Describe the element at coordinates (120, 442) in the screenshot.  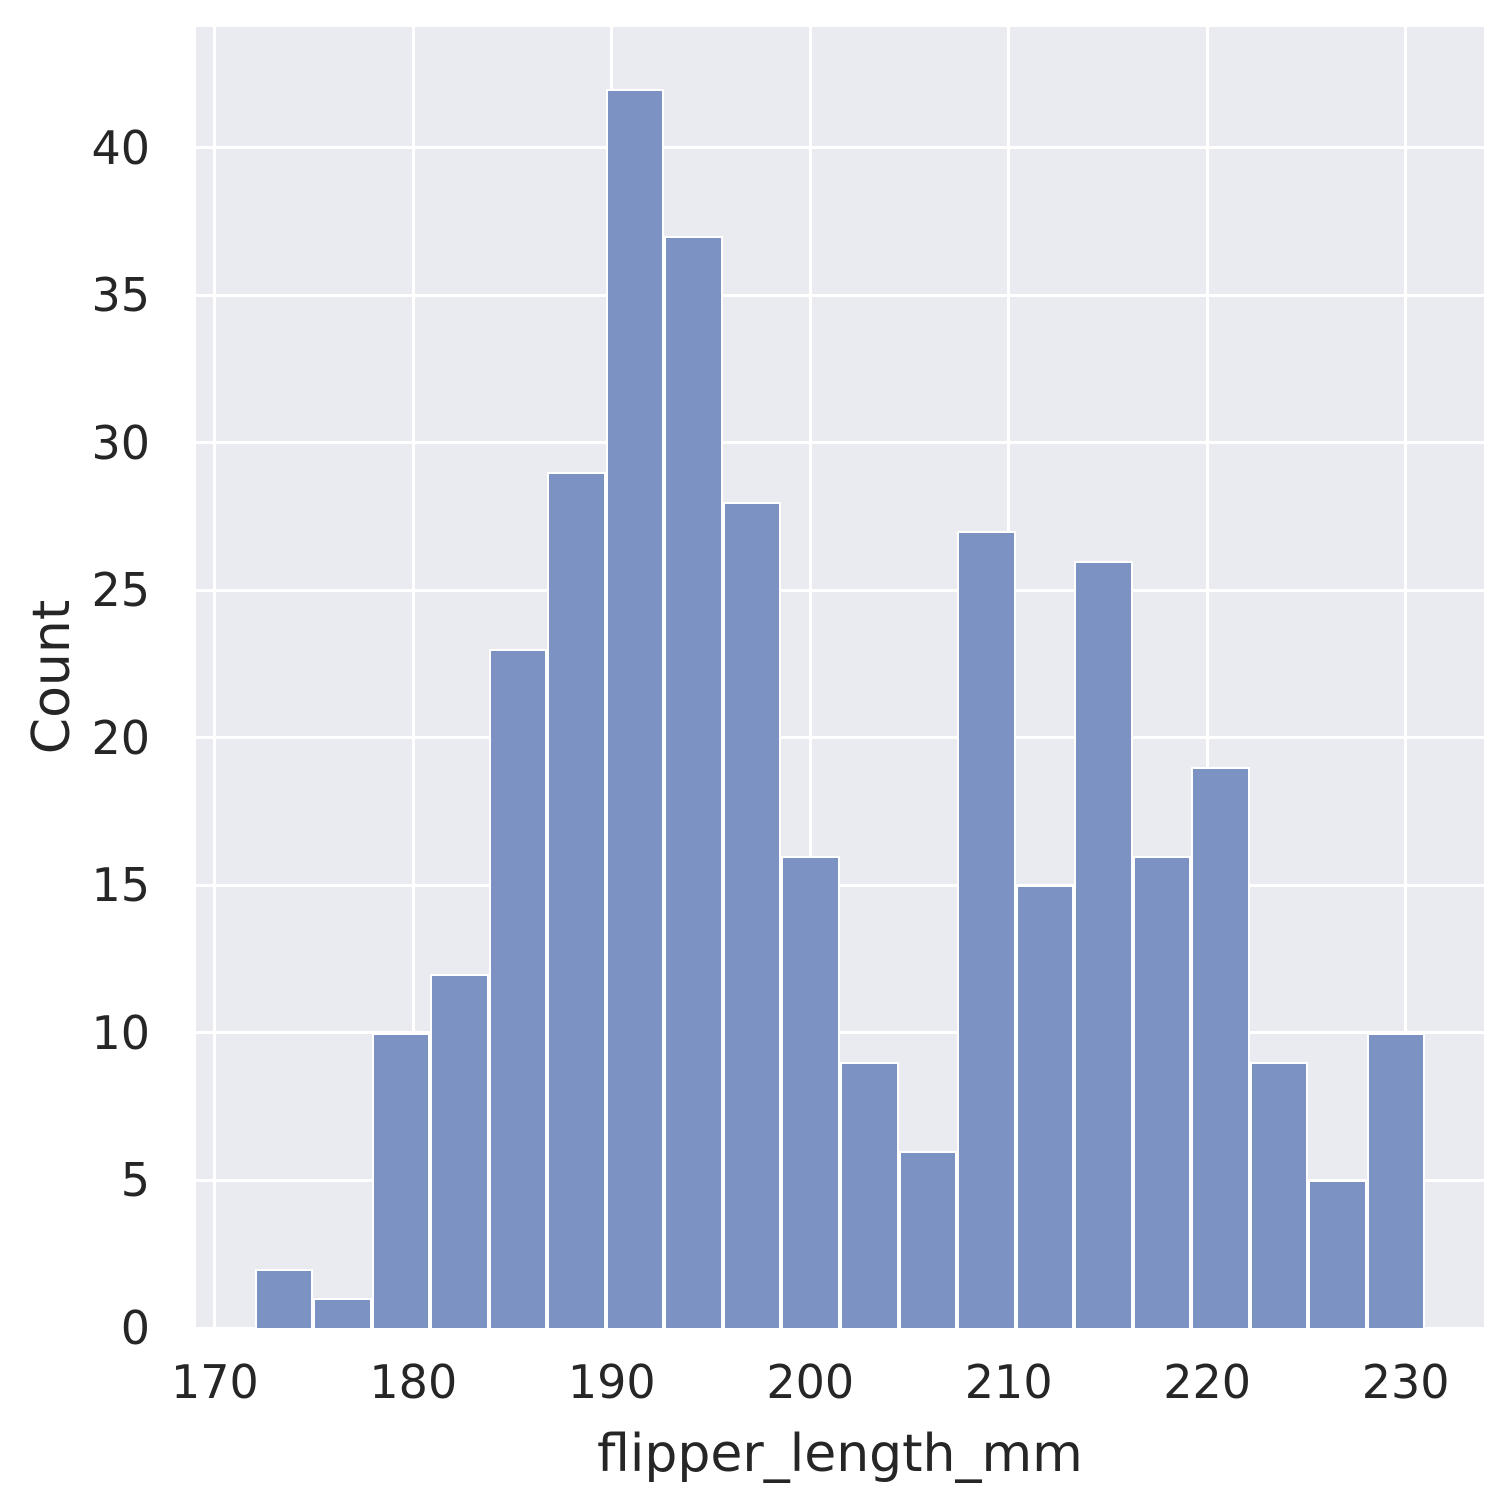
I see `y-tick-label-30: 30` at that location.